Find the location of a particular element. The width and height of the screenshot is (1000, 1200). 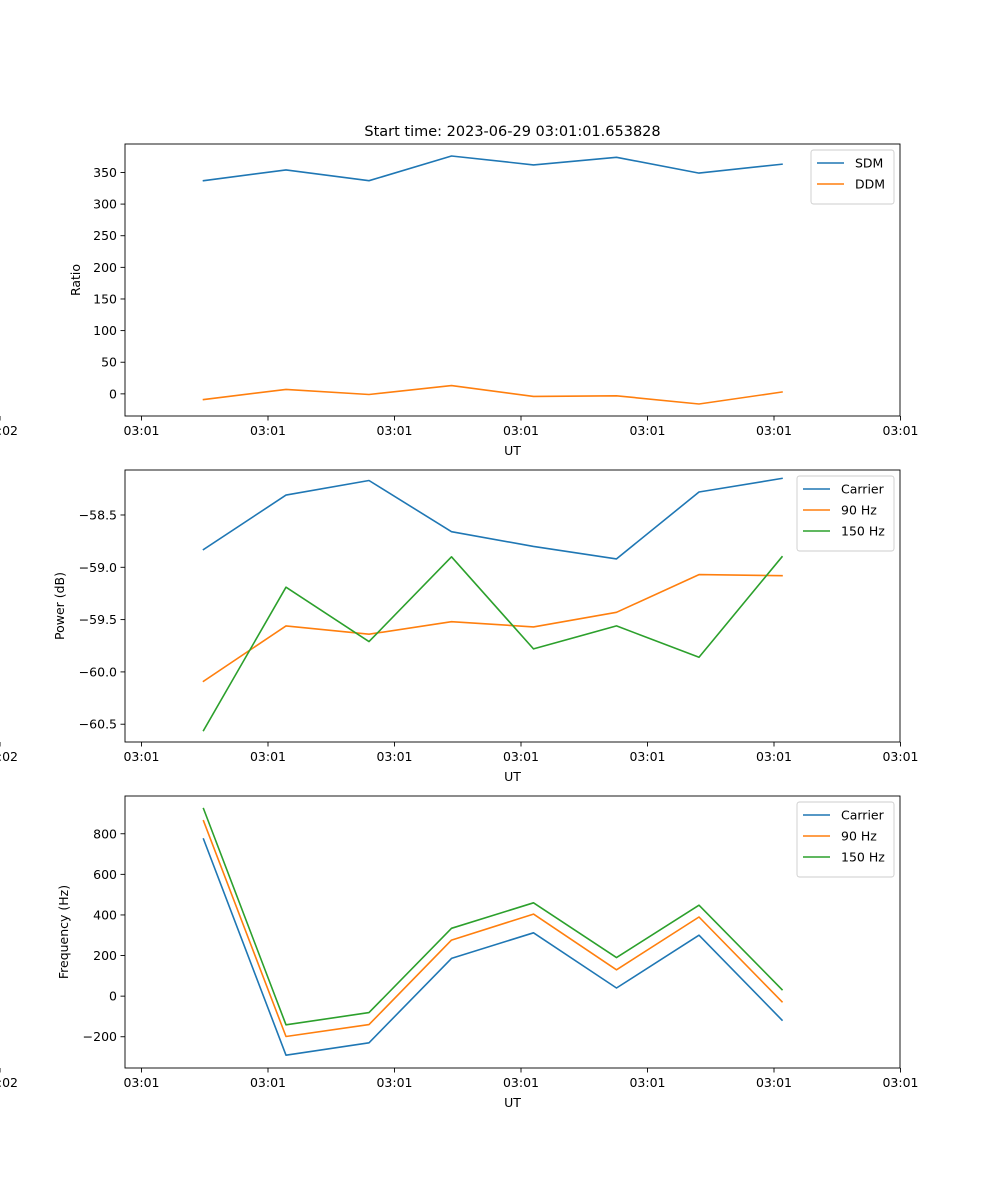

y-axis-label: Power (dB) is located at coordinates (59, 606).